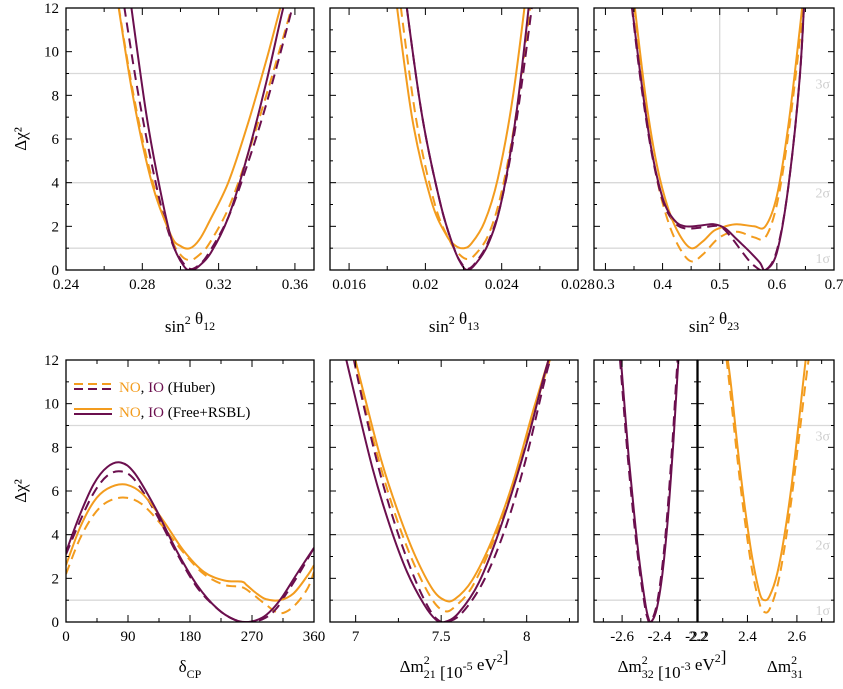 This screenshot has height=689, width=843. What do you see at coordinates (218, 285) in the screenshot?
I see `xtick-label: 0.32` at bounding box center [218, 285].